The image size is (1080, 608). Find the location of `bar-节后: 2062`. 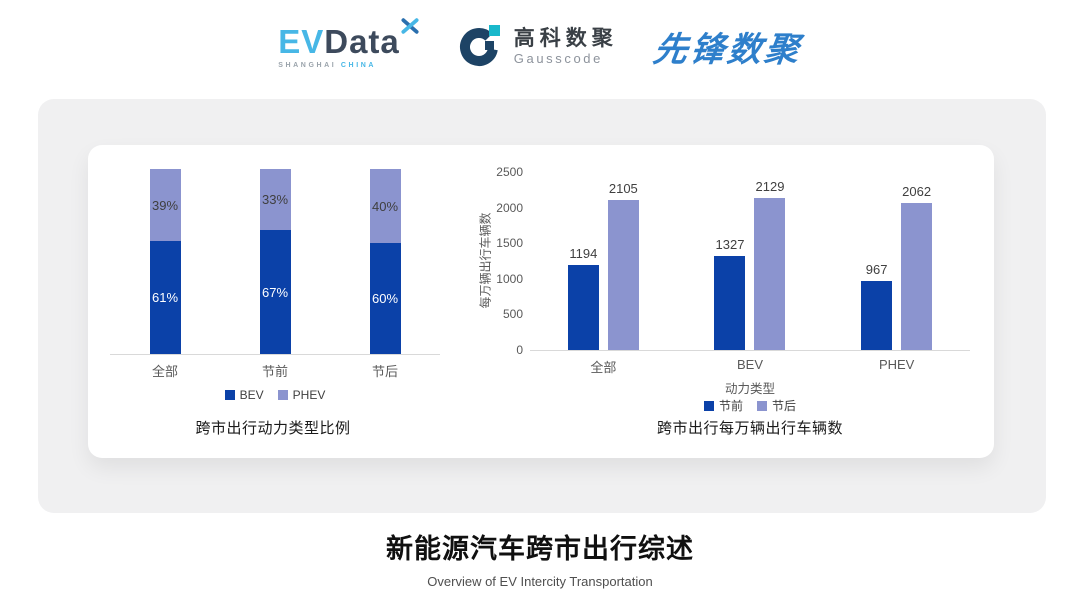

bar-节后: 2062 is located at coordinates (917, 267).